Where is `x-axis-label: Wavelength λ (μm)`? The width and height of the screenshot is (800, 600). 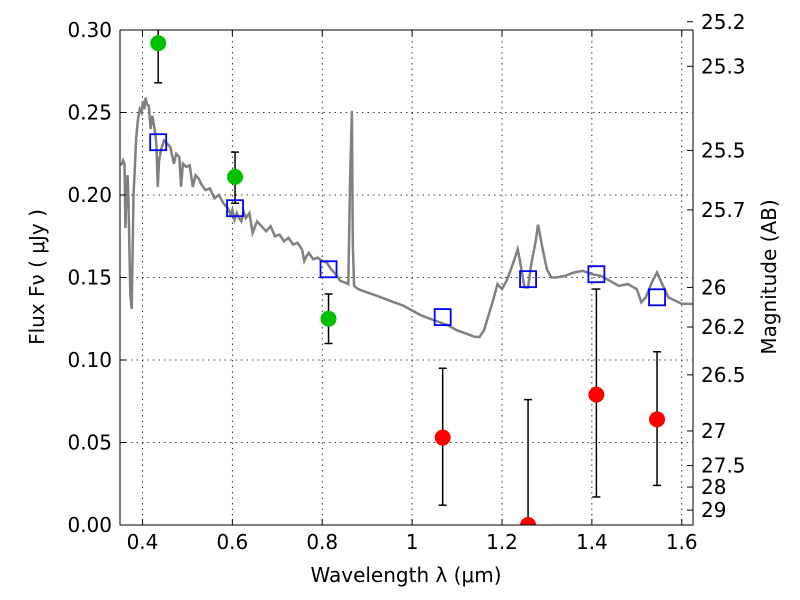 x-axis-label: Wavelength λ (μm) is located at coordinates (405, 575).